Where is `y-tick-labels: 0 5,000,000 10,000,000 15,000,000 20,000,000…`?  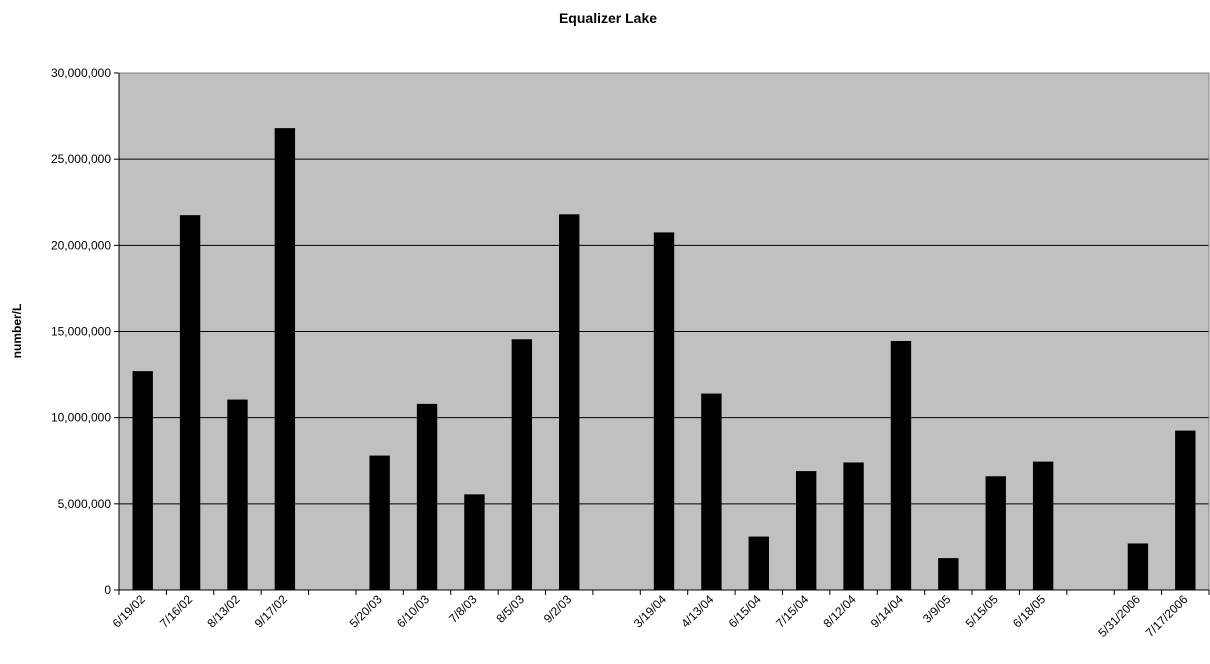
y-tick-labels: 0 5,000,000 10,000,000 15,000,000 20,000,000… is located at coordinates (81, 331).